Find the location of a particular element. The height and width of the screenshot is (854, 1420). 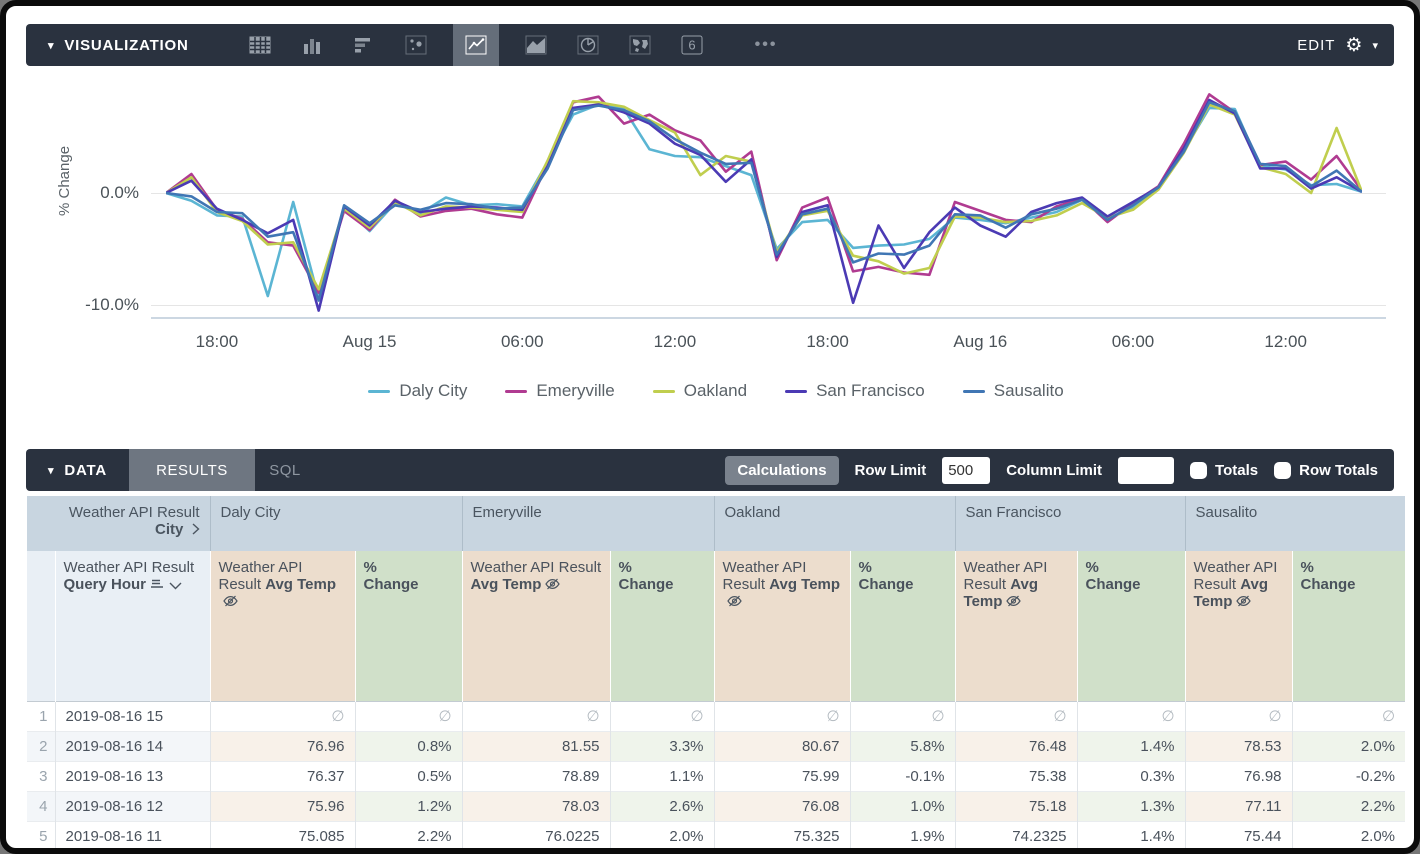

pct-change-cell: -0.1% is located at coordinates (902, 775).